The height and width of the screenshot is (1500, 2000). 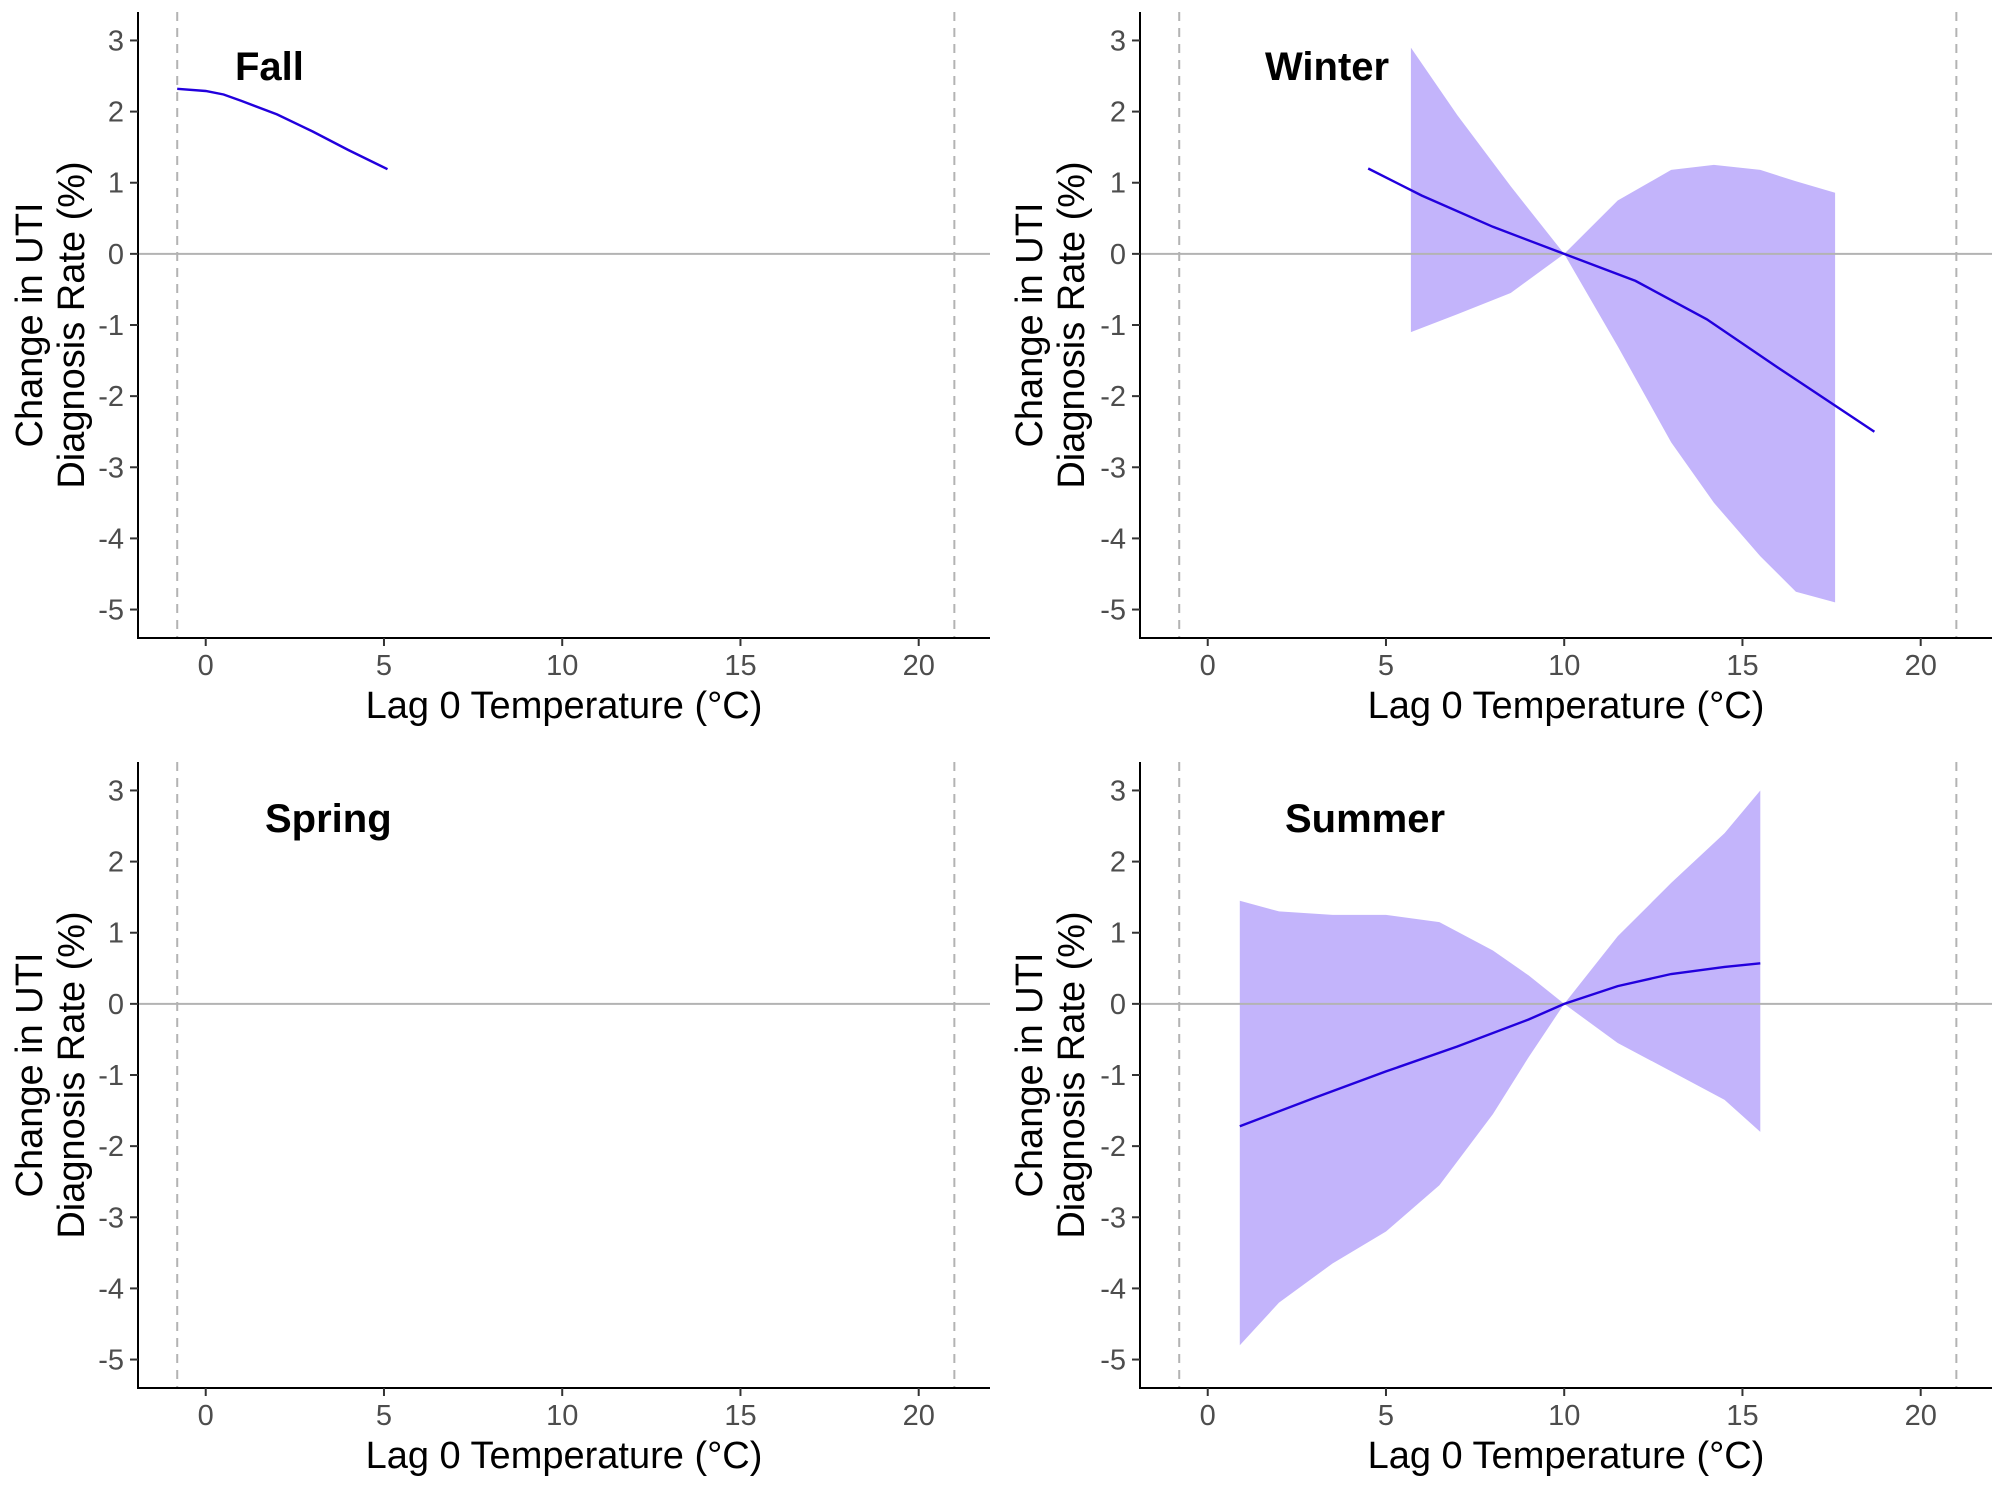 What do you see at coordinates (328, 819) in the screenshot?
I see `panel-title: Spring` at bounding box center [328, 819].